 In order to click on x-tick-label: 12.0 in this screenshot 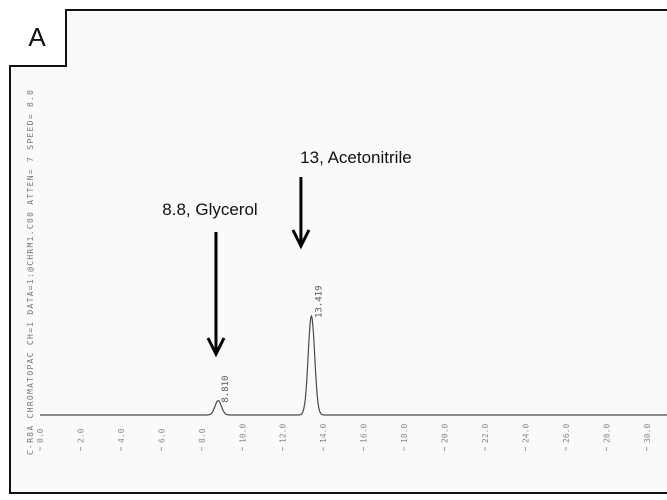, I will do `click(283, 433)`.